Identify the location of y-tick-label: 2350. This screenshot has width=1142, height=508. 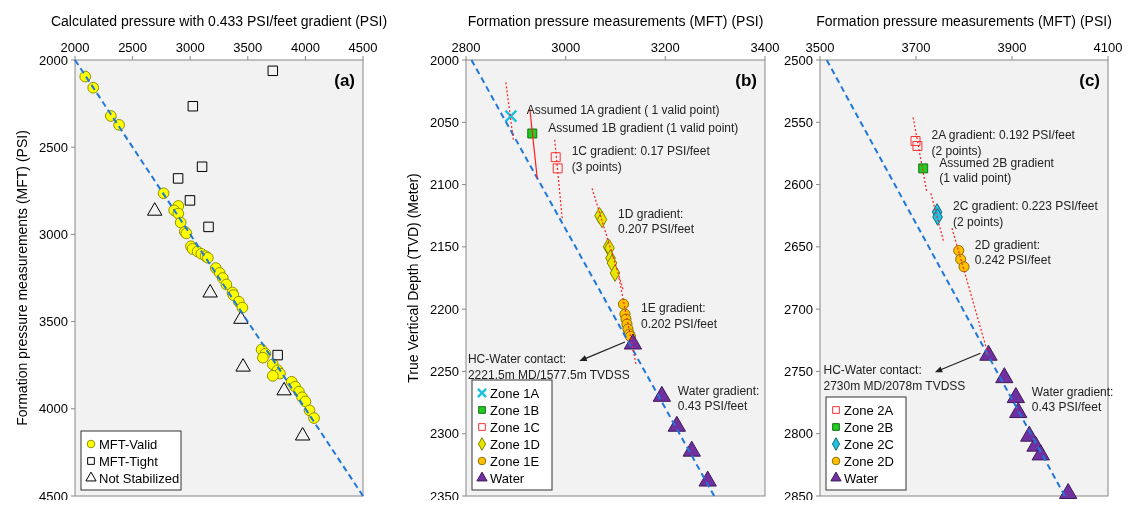
(444, 496).